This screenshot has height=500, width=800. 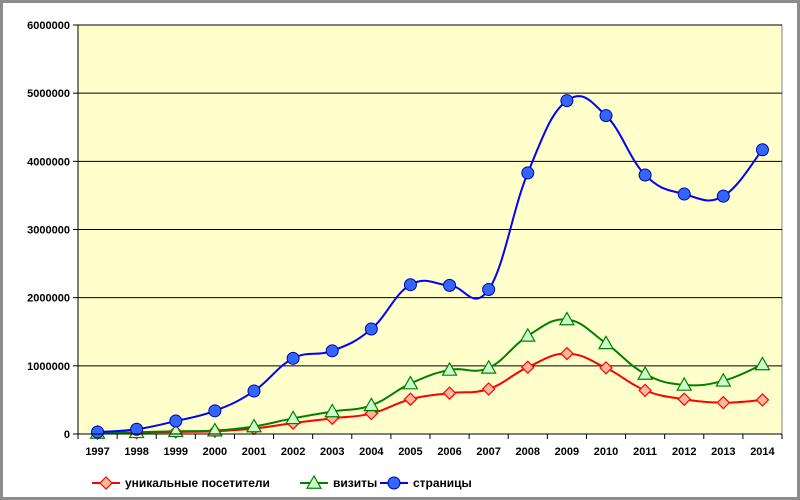 I want to click on legend-label: визиты, so click(x=355, y=483).